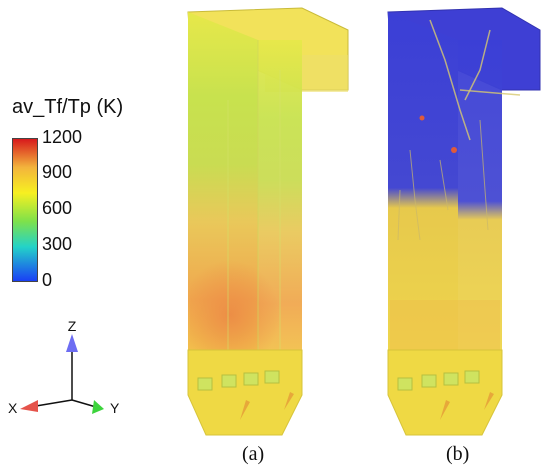 The height and width of the screenshot is (473, 550). Describe the element at coordinates (72, 343) in the screenshot. I see `z-axis-arrow` at that location.